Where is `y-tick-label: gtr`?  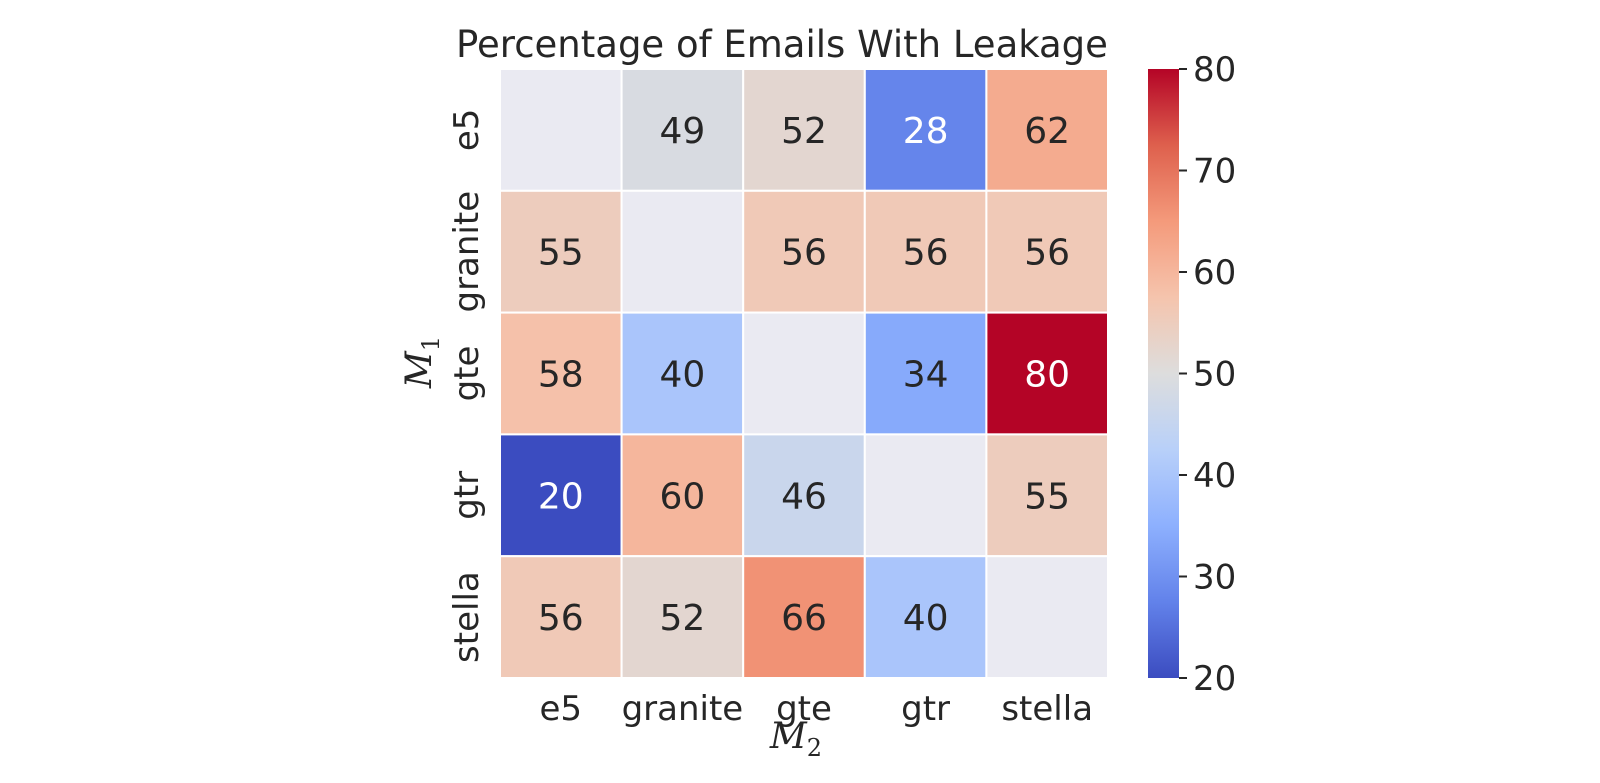 y-tick-label: gtr is located at coordinates (467, 495).